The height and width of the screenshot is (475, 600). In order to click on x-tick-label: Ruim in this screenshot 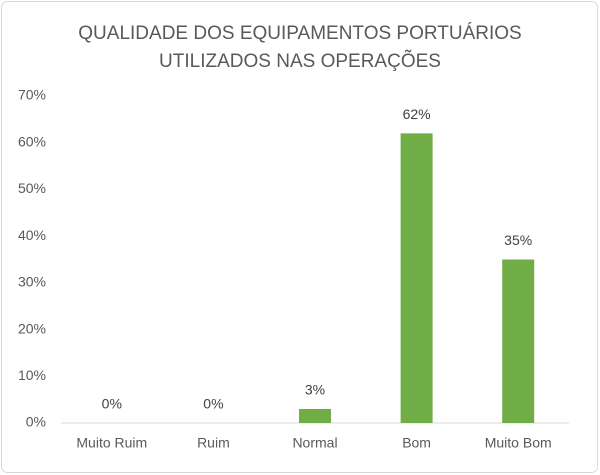, I will do `click(213, 443)`.